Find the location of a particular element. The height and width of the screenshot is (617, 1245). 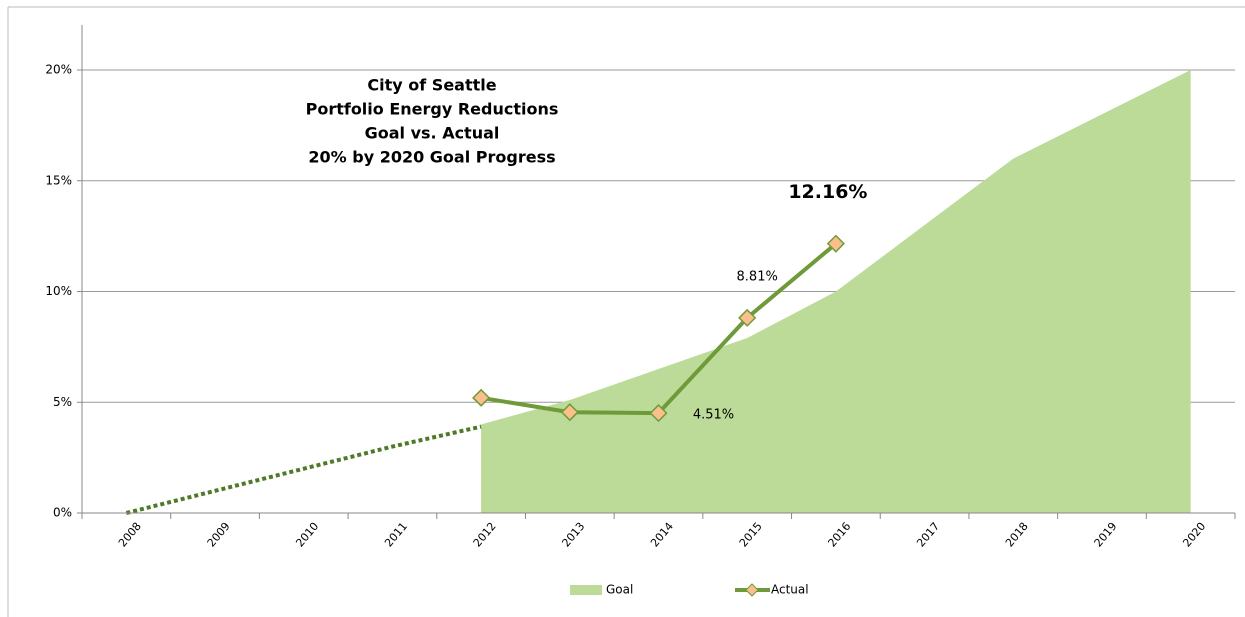

x-tick-label: 2018 is located at coordinates (1017, 535).